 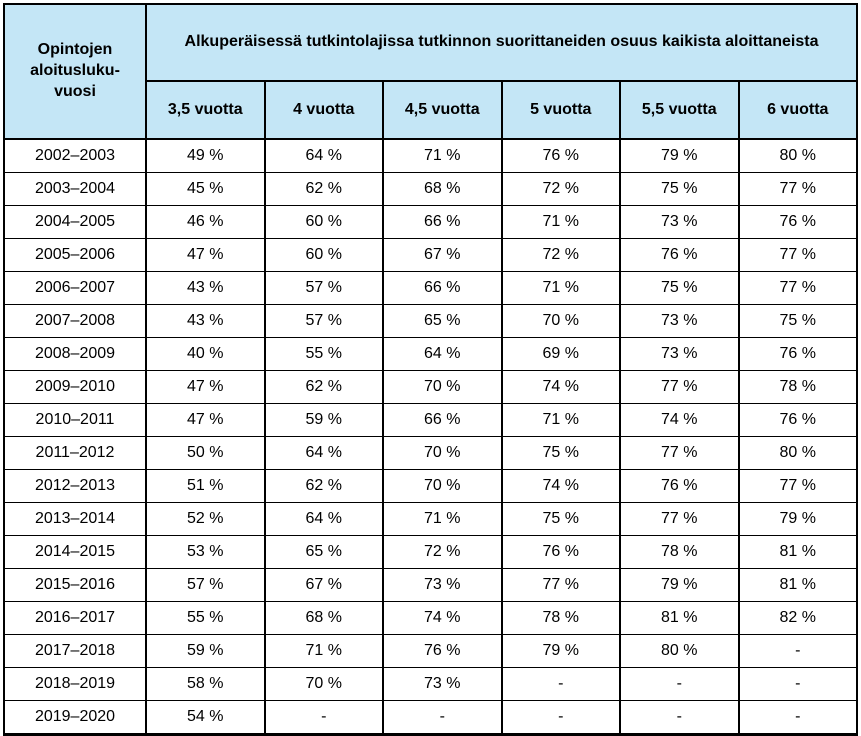 I want to click on value-cell: 46 %, so click(x=205, y=222).